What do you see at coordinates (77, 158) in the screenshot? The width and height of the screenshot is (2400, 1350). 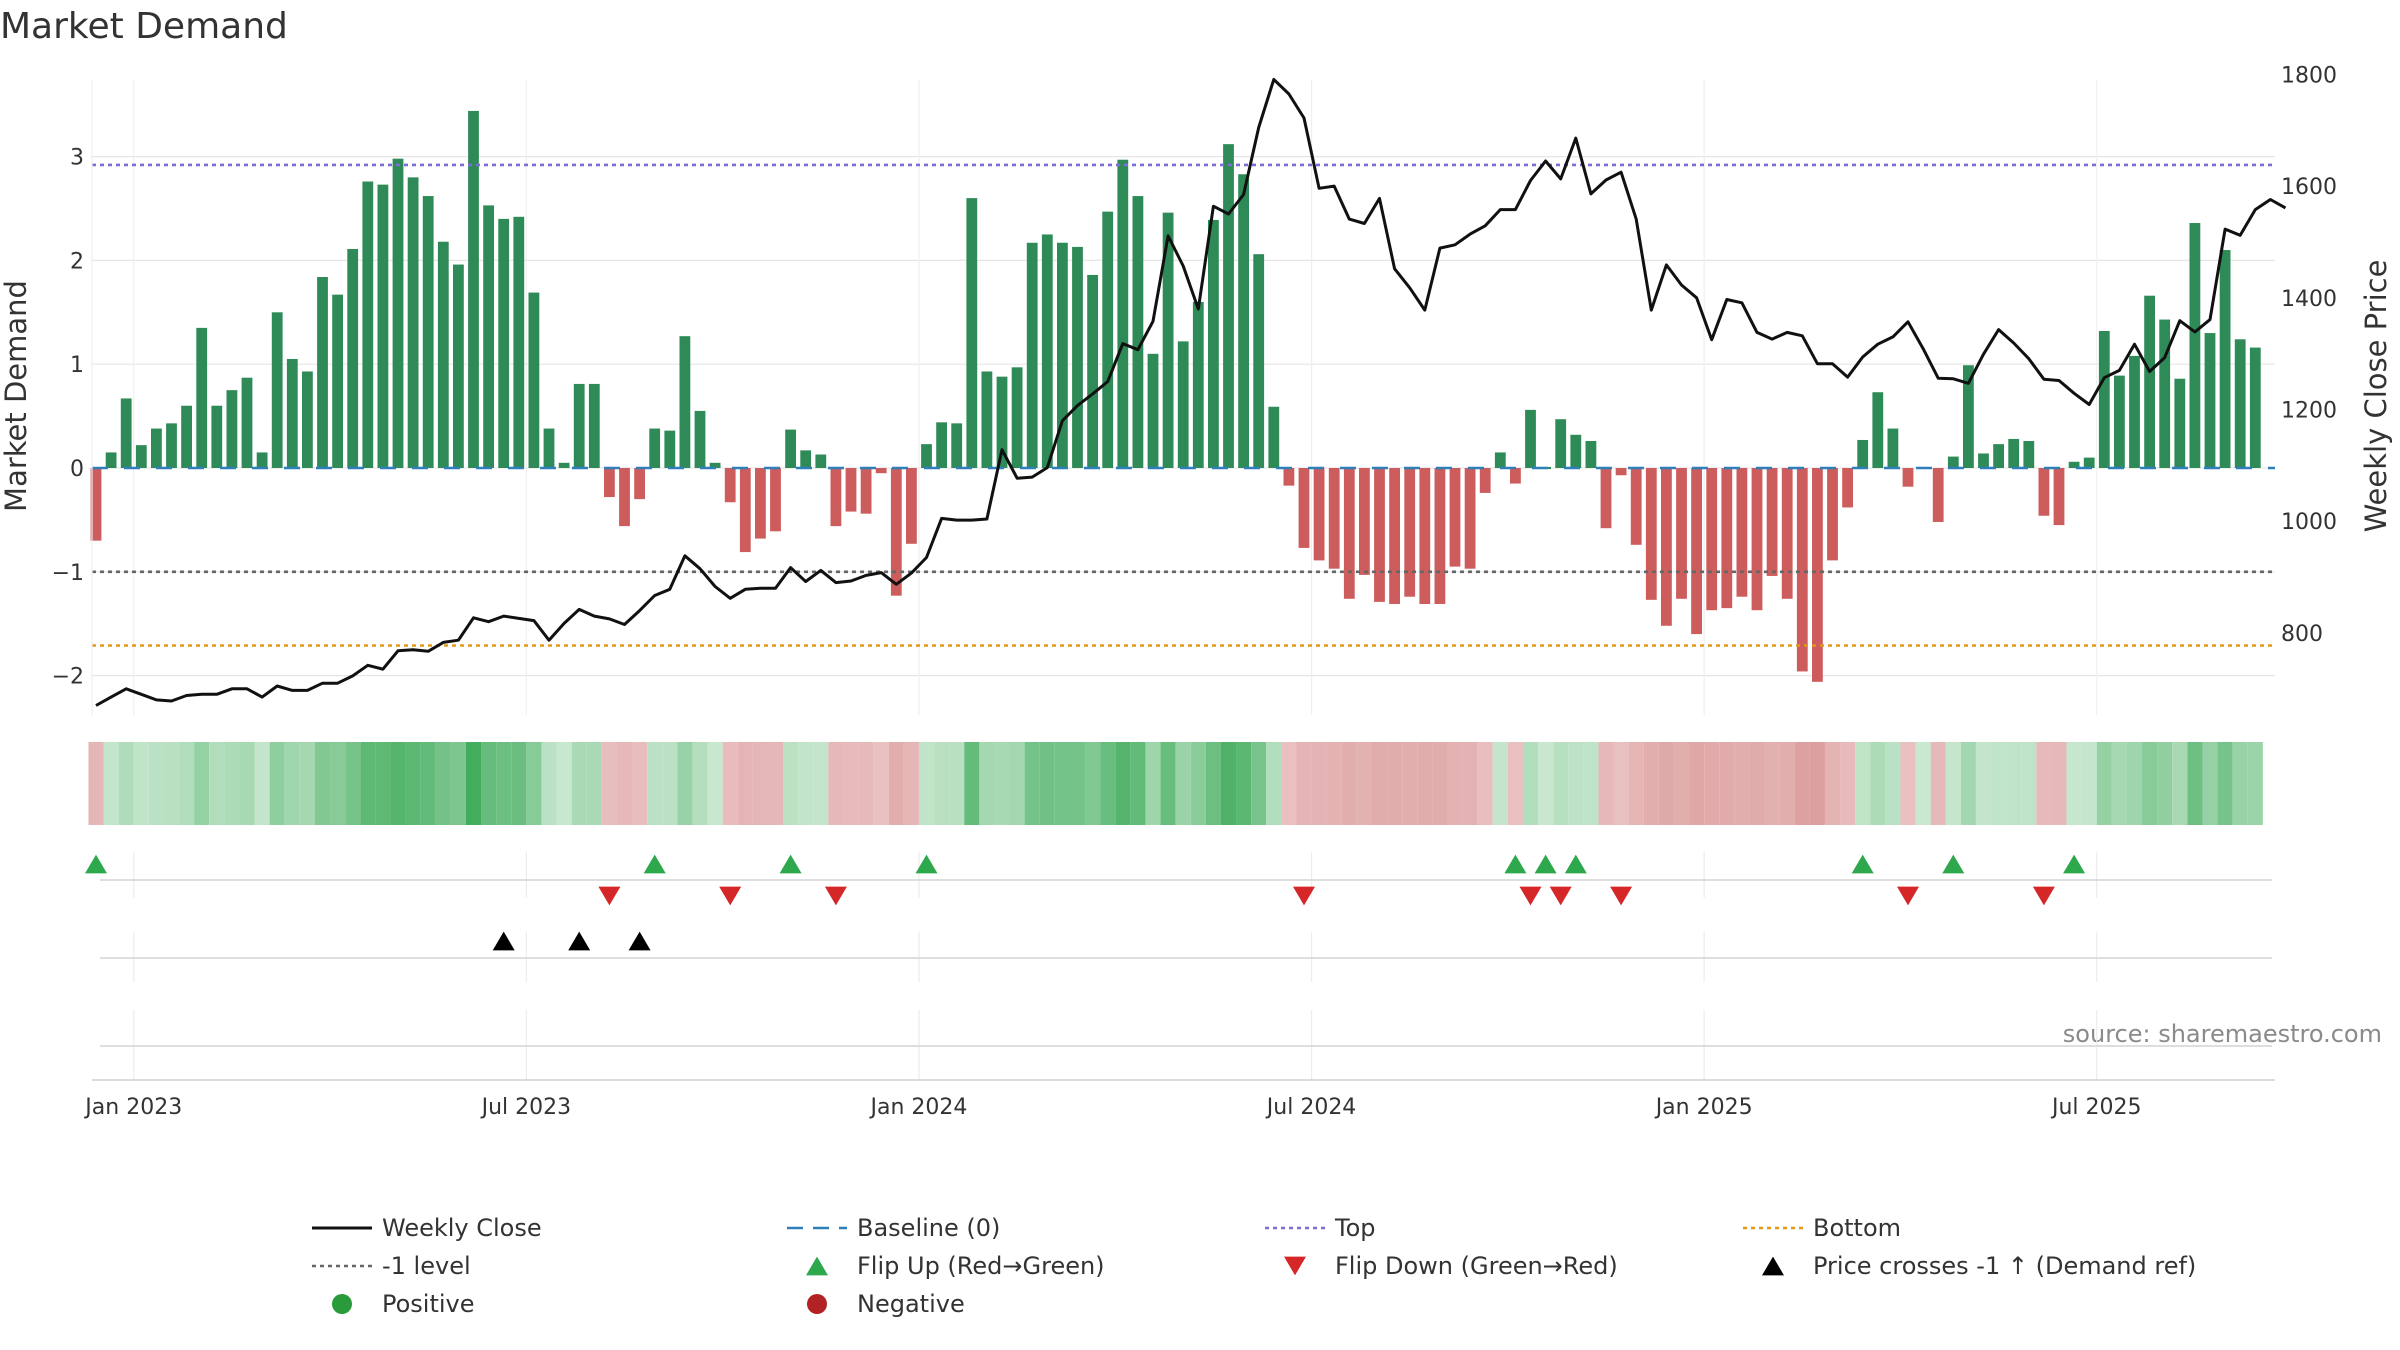 I see `y-tick-label: 3` at bounding box center [77, 158].